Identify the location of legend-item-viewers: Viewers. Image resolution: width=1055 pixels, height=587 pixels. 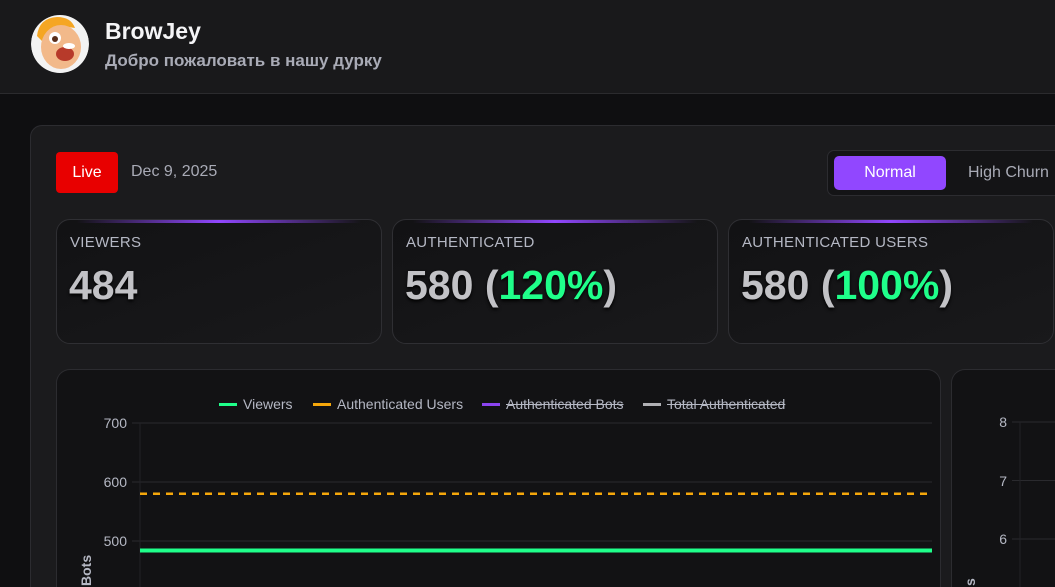
(256, 404).